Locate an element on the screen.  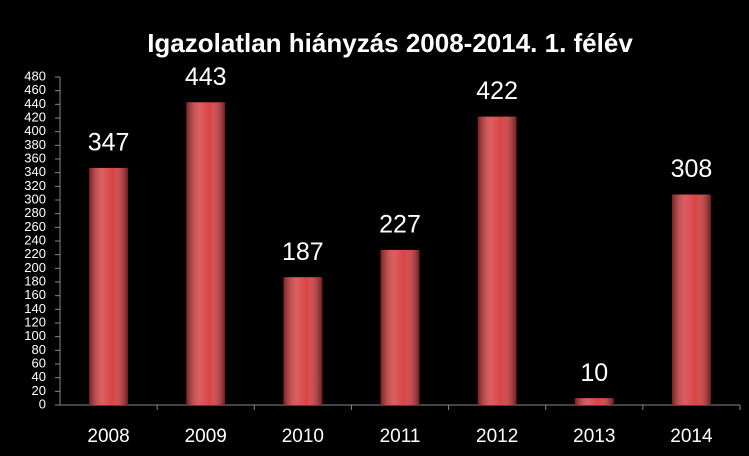
data-label: 308 is located at coordinates (692, 169).